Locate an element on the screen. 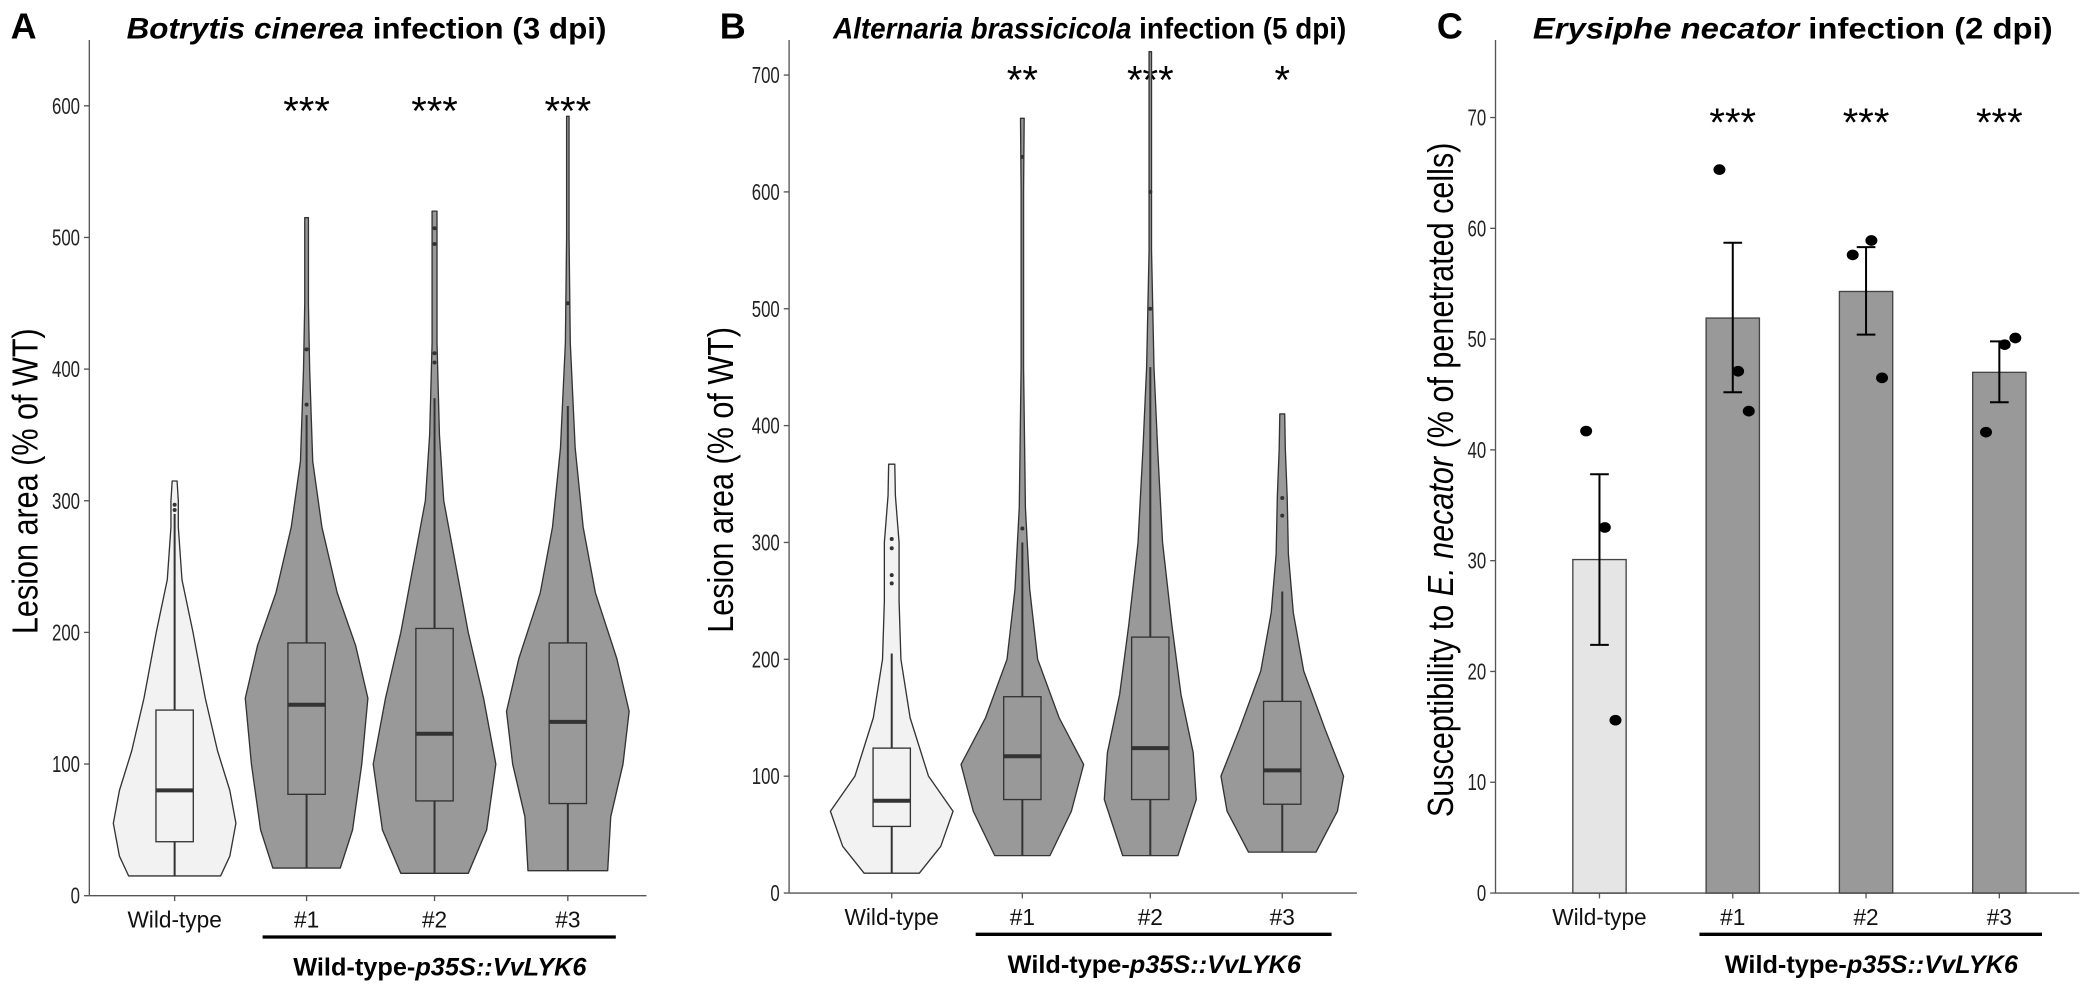 The image size is (2090, 985). y-tick-label: 400 is located at coordinates (66, 369).